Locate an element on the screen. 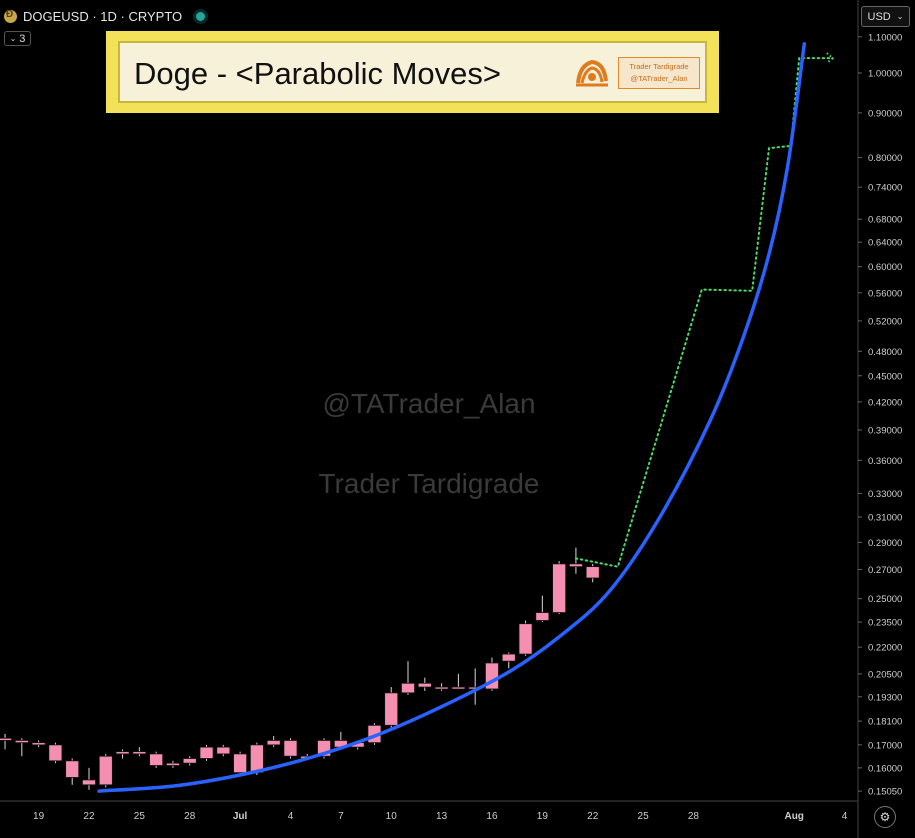  price-tick-label: 0.22000 is located at coordinates (885, 648).